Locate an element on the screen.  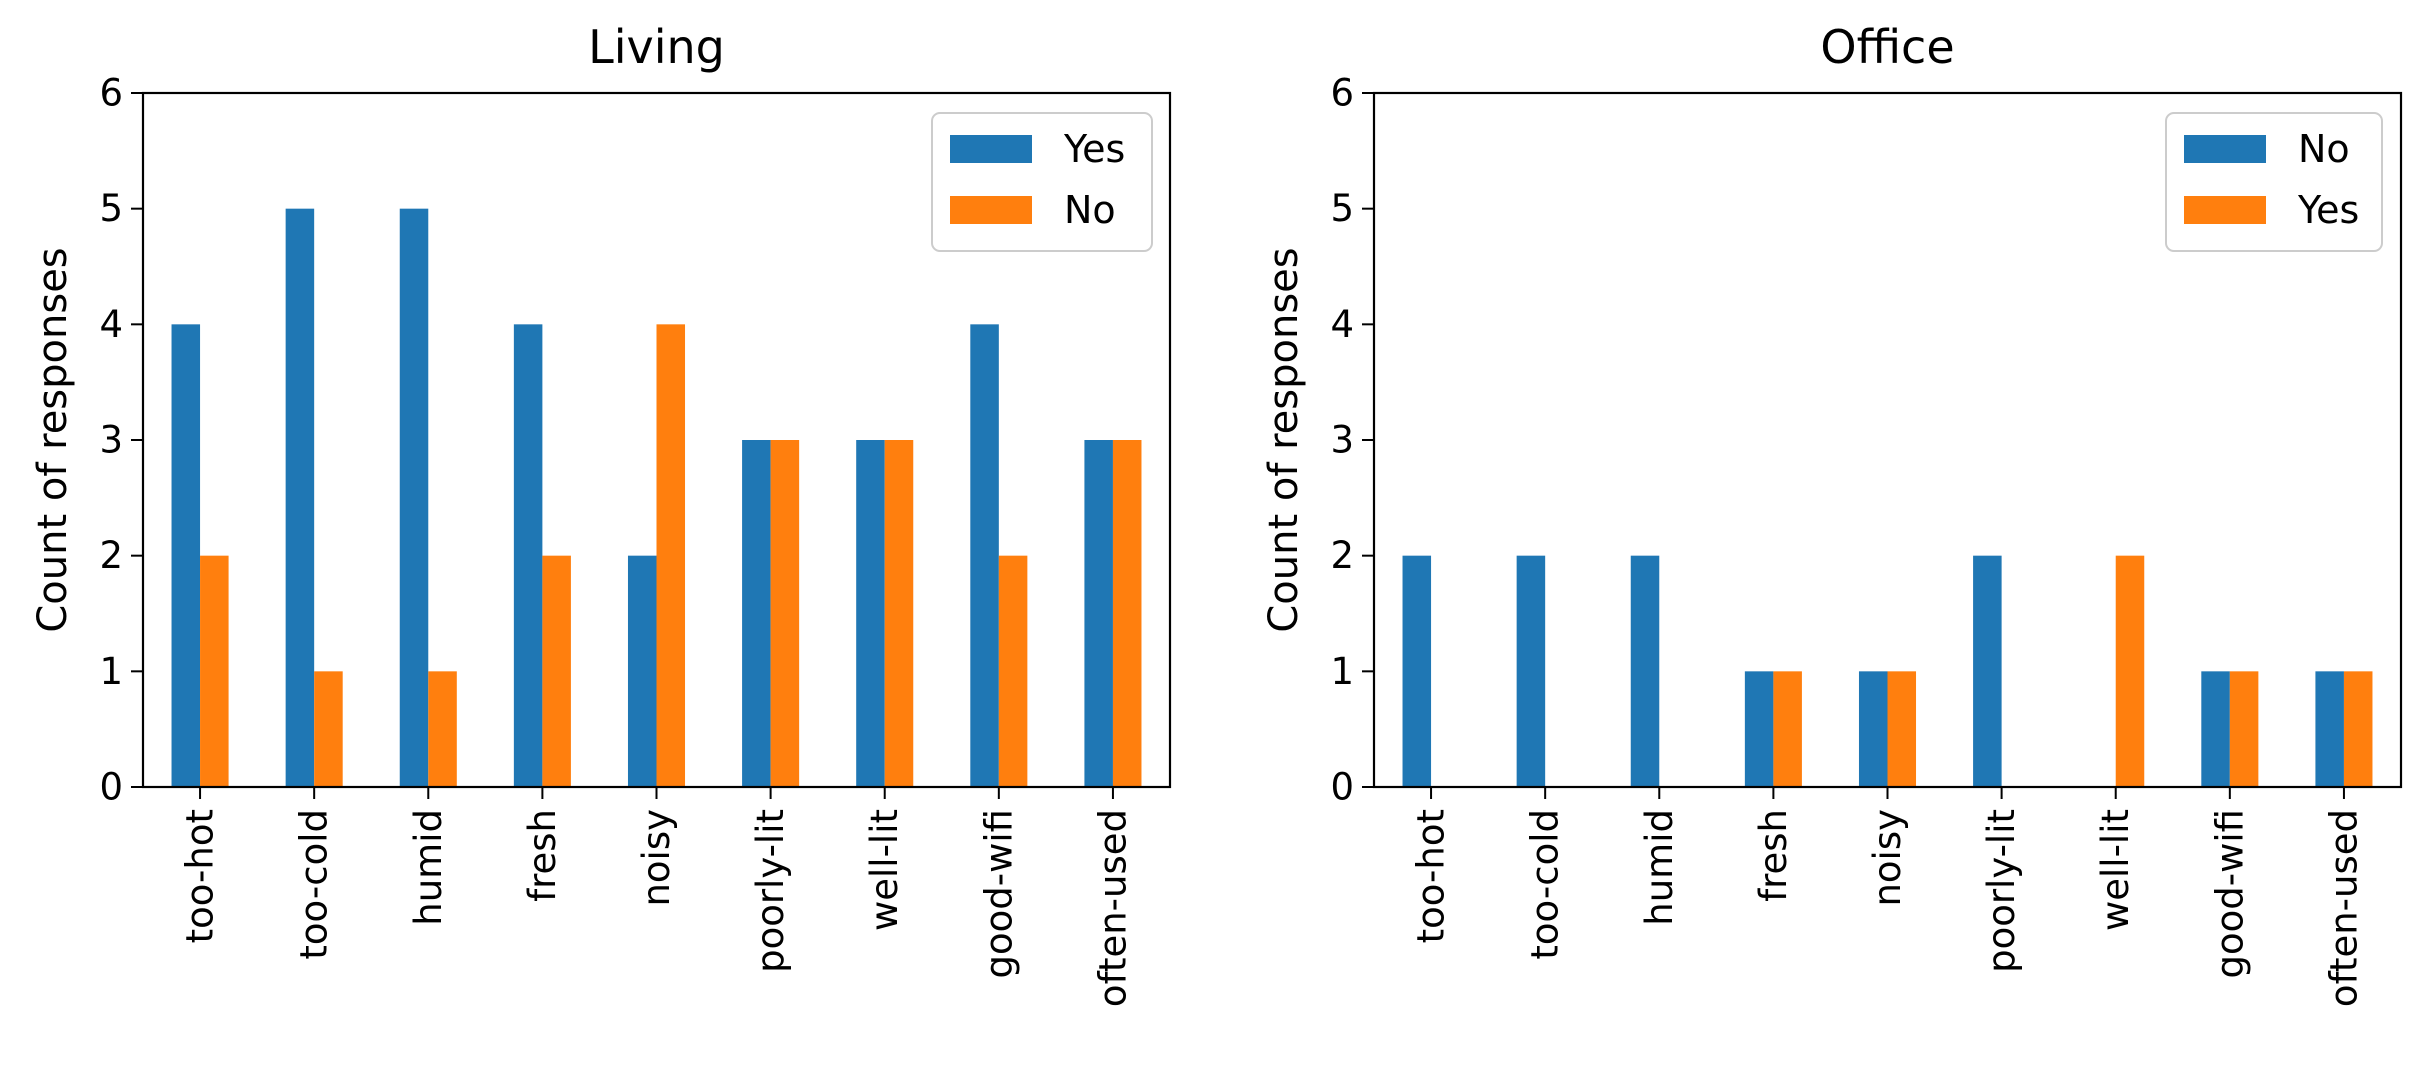
bar-yes-poorly-lit is located at coordinates (756, 613).